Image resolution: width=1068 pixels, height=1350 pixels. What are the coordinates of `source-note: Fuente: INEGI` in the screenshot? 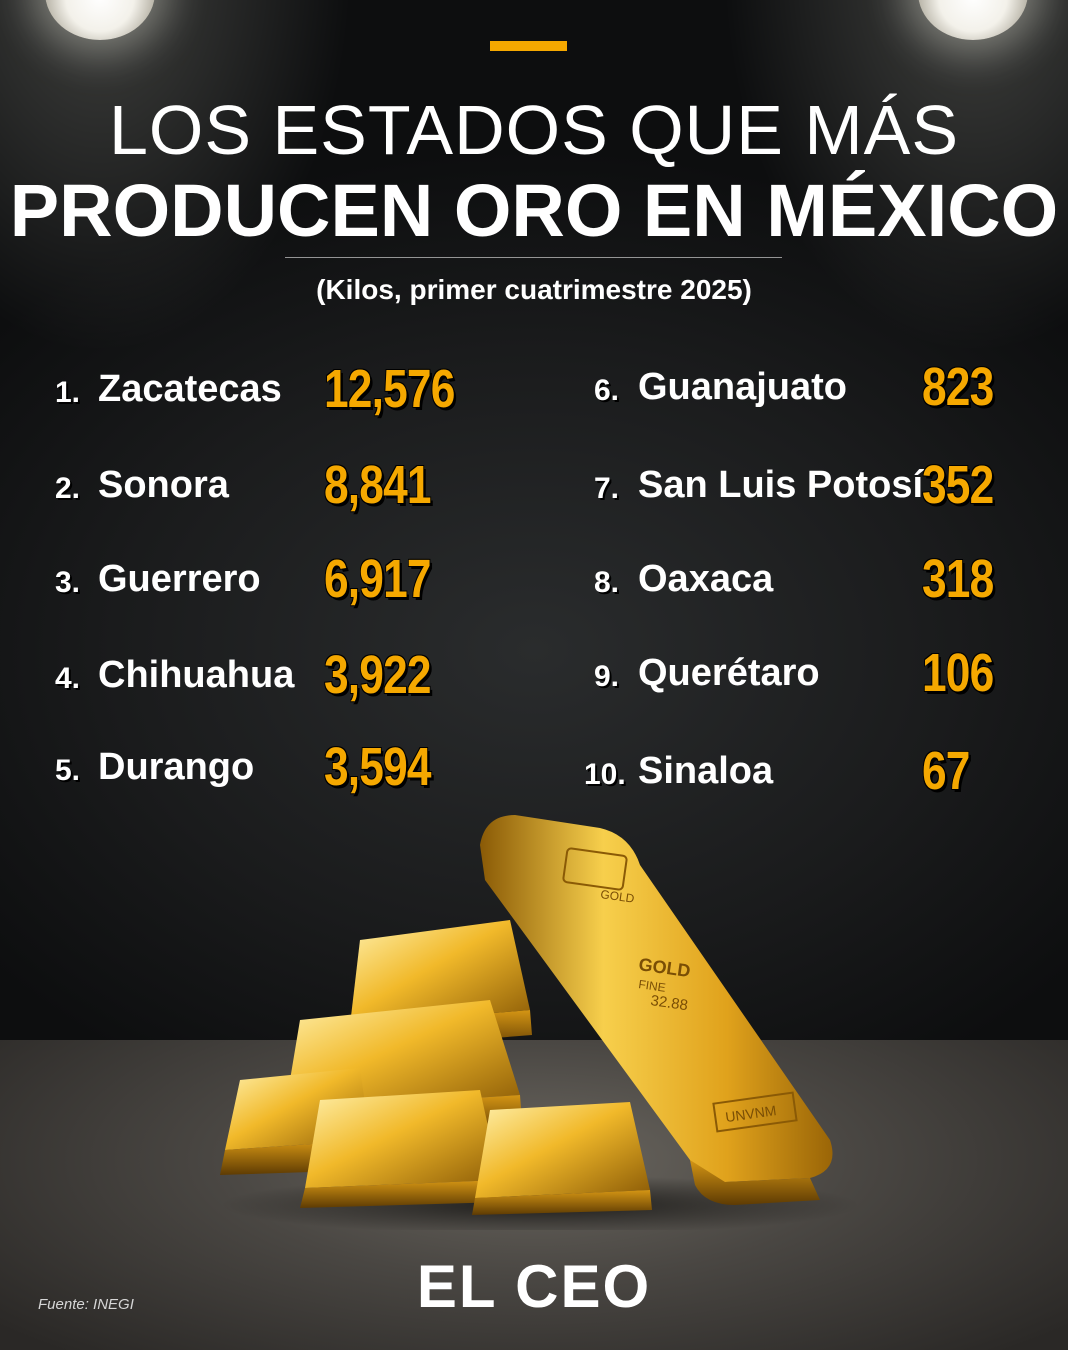 It's located at (86, 1304).